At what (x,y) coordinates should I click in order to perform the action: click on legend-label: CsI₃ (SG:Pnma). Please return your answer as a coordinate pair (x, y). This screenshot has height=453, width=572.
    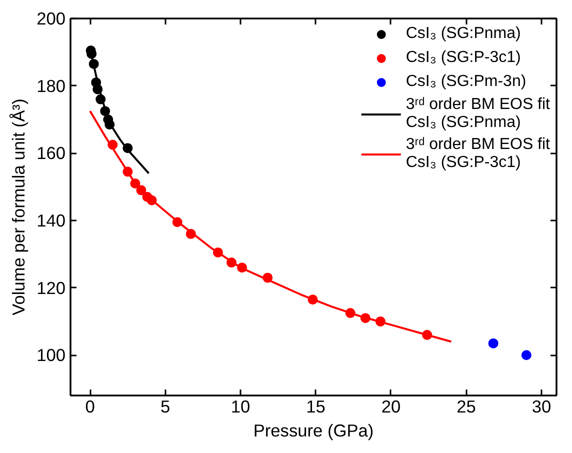
    Looking at the image, I should click on (463, 34).